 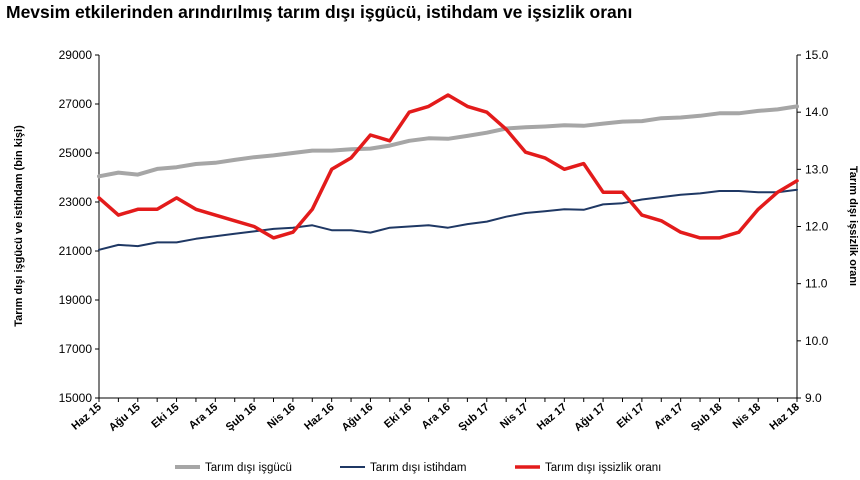 I want to click on right-y-ticks: 15.0 14.0 13.0 12.0 11.0 10.0 9.0, so click(x=813, y=226).